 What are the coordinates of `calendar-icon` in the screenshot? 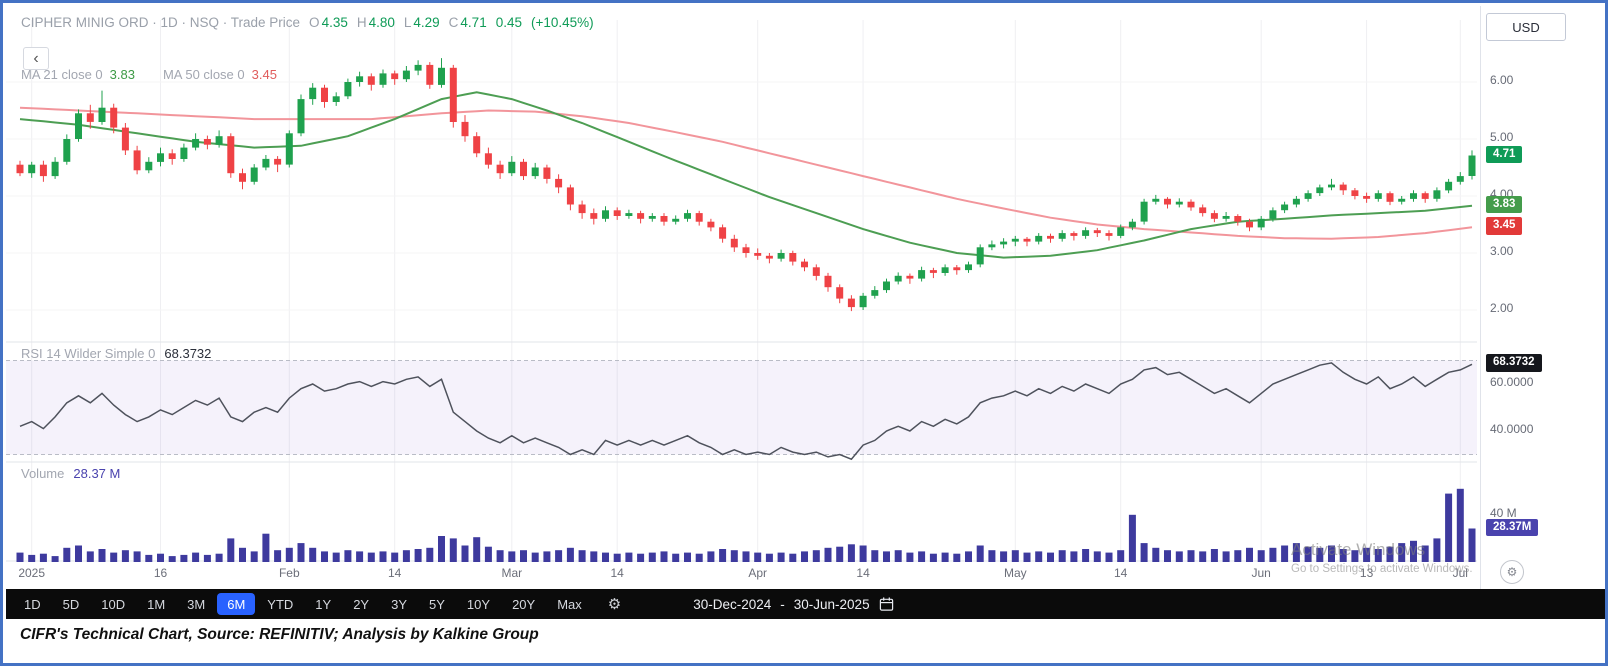 It's located at (886, 604).